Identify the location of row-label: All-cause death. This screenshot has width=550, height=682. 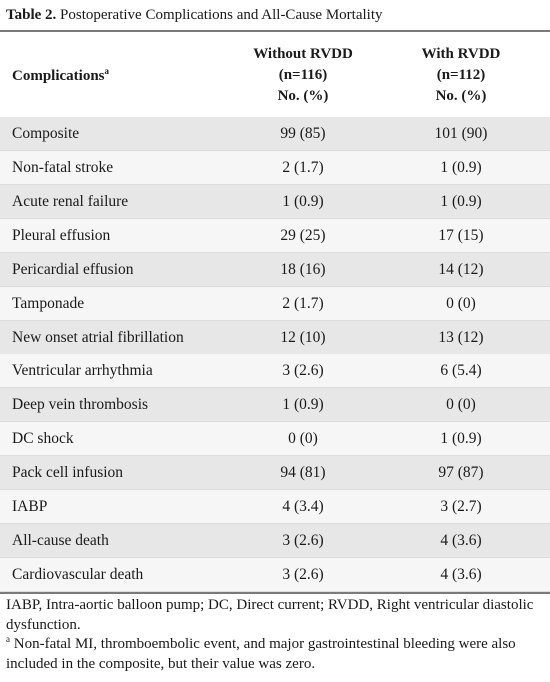
(60, 541).